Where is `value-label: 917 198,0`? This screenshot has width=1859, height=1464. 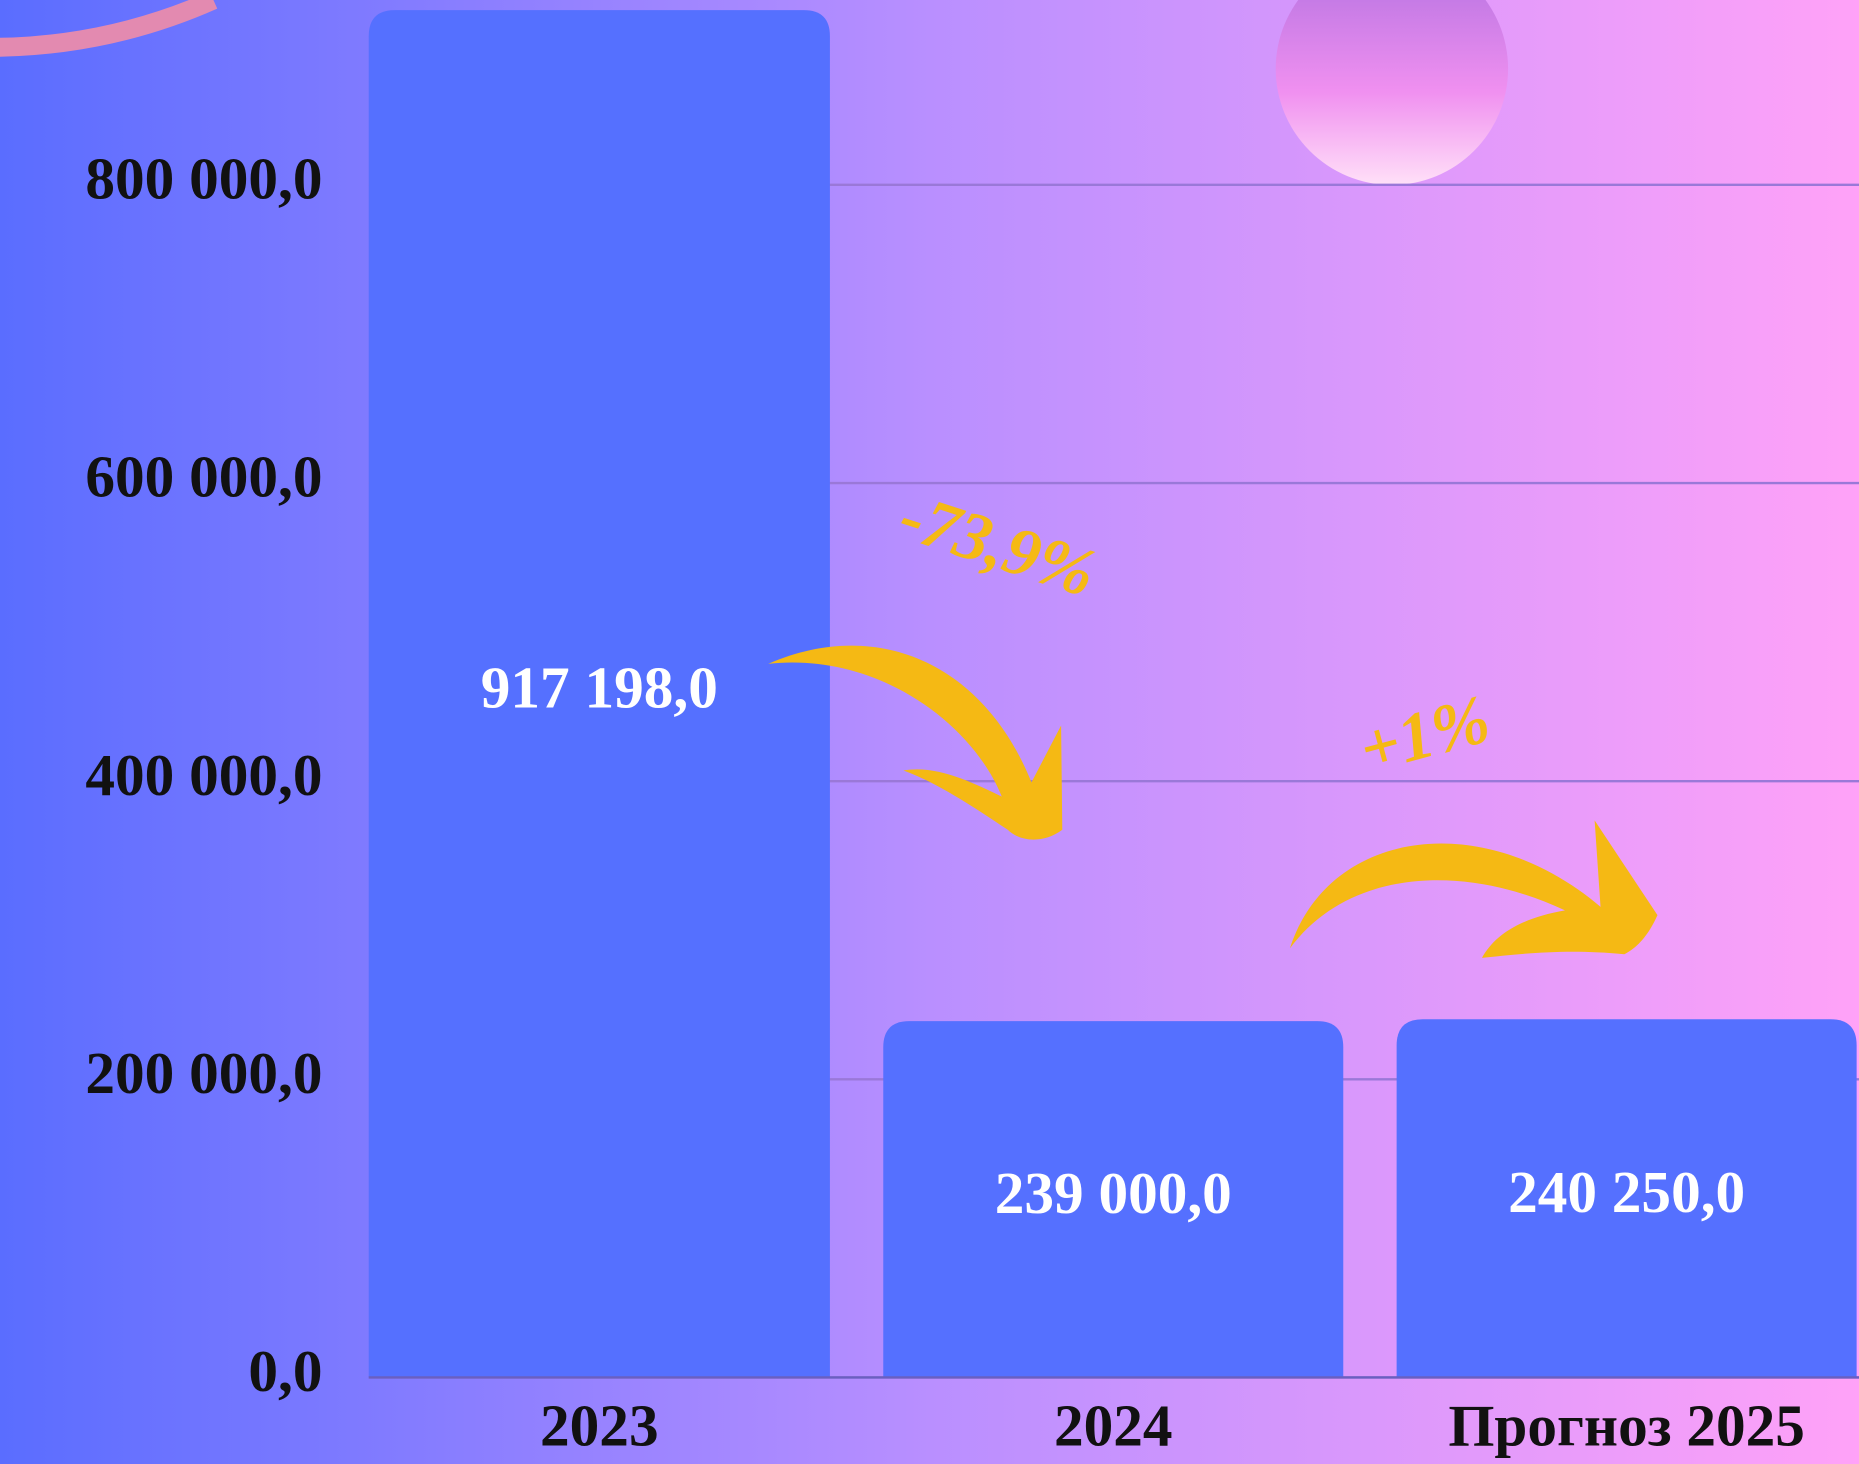 value-label: 917 198,0 is located at coordinates (599, 687).